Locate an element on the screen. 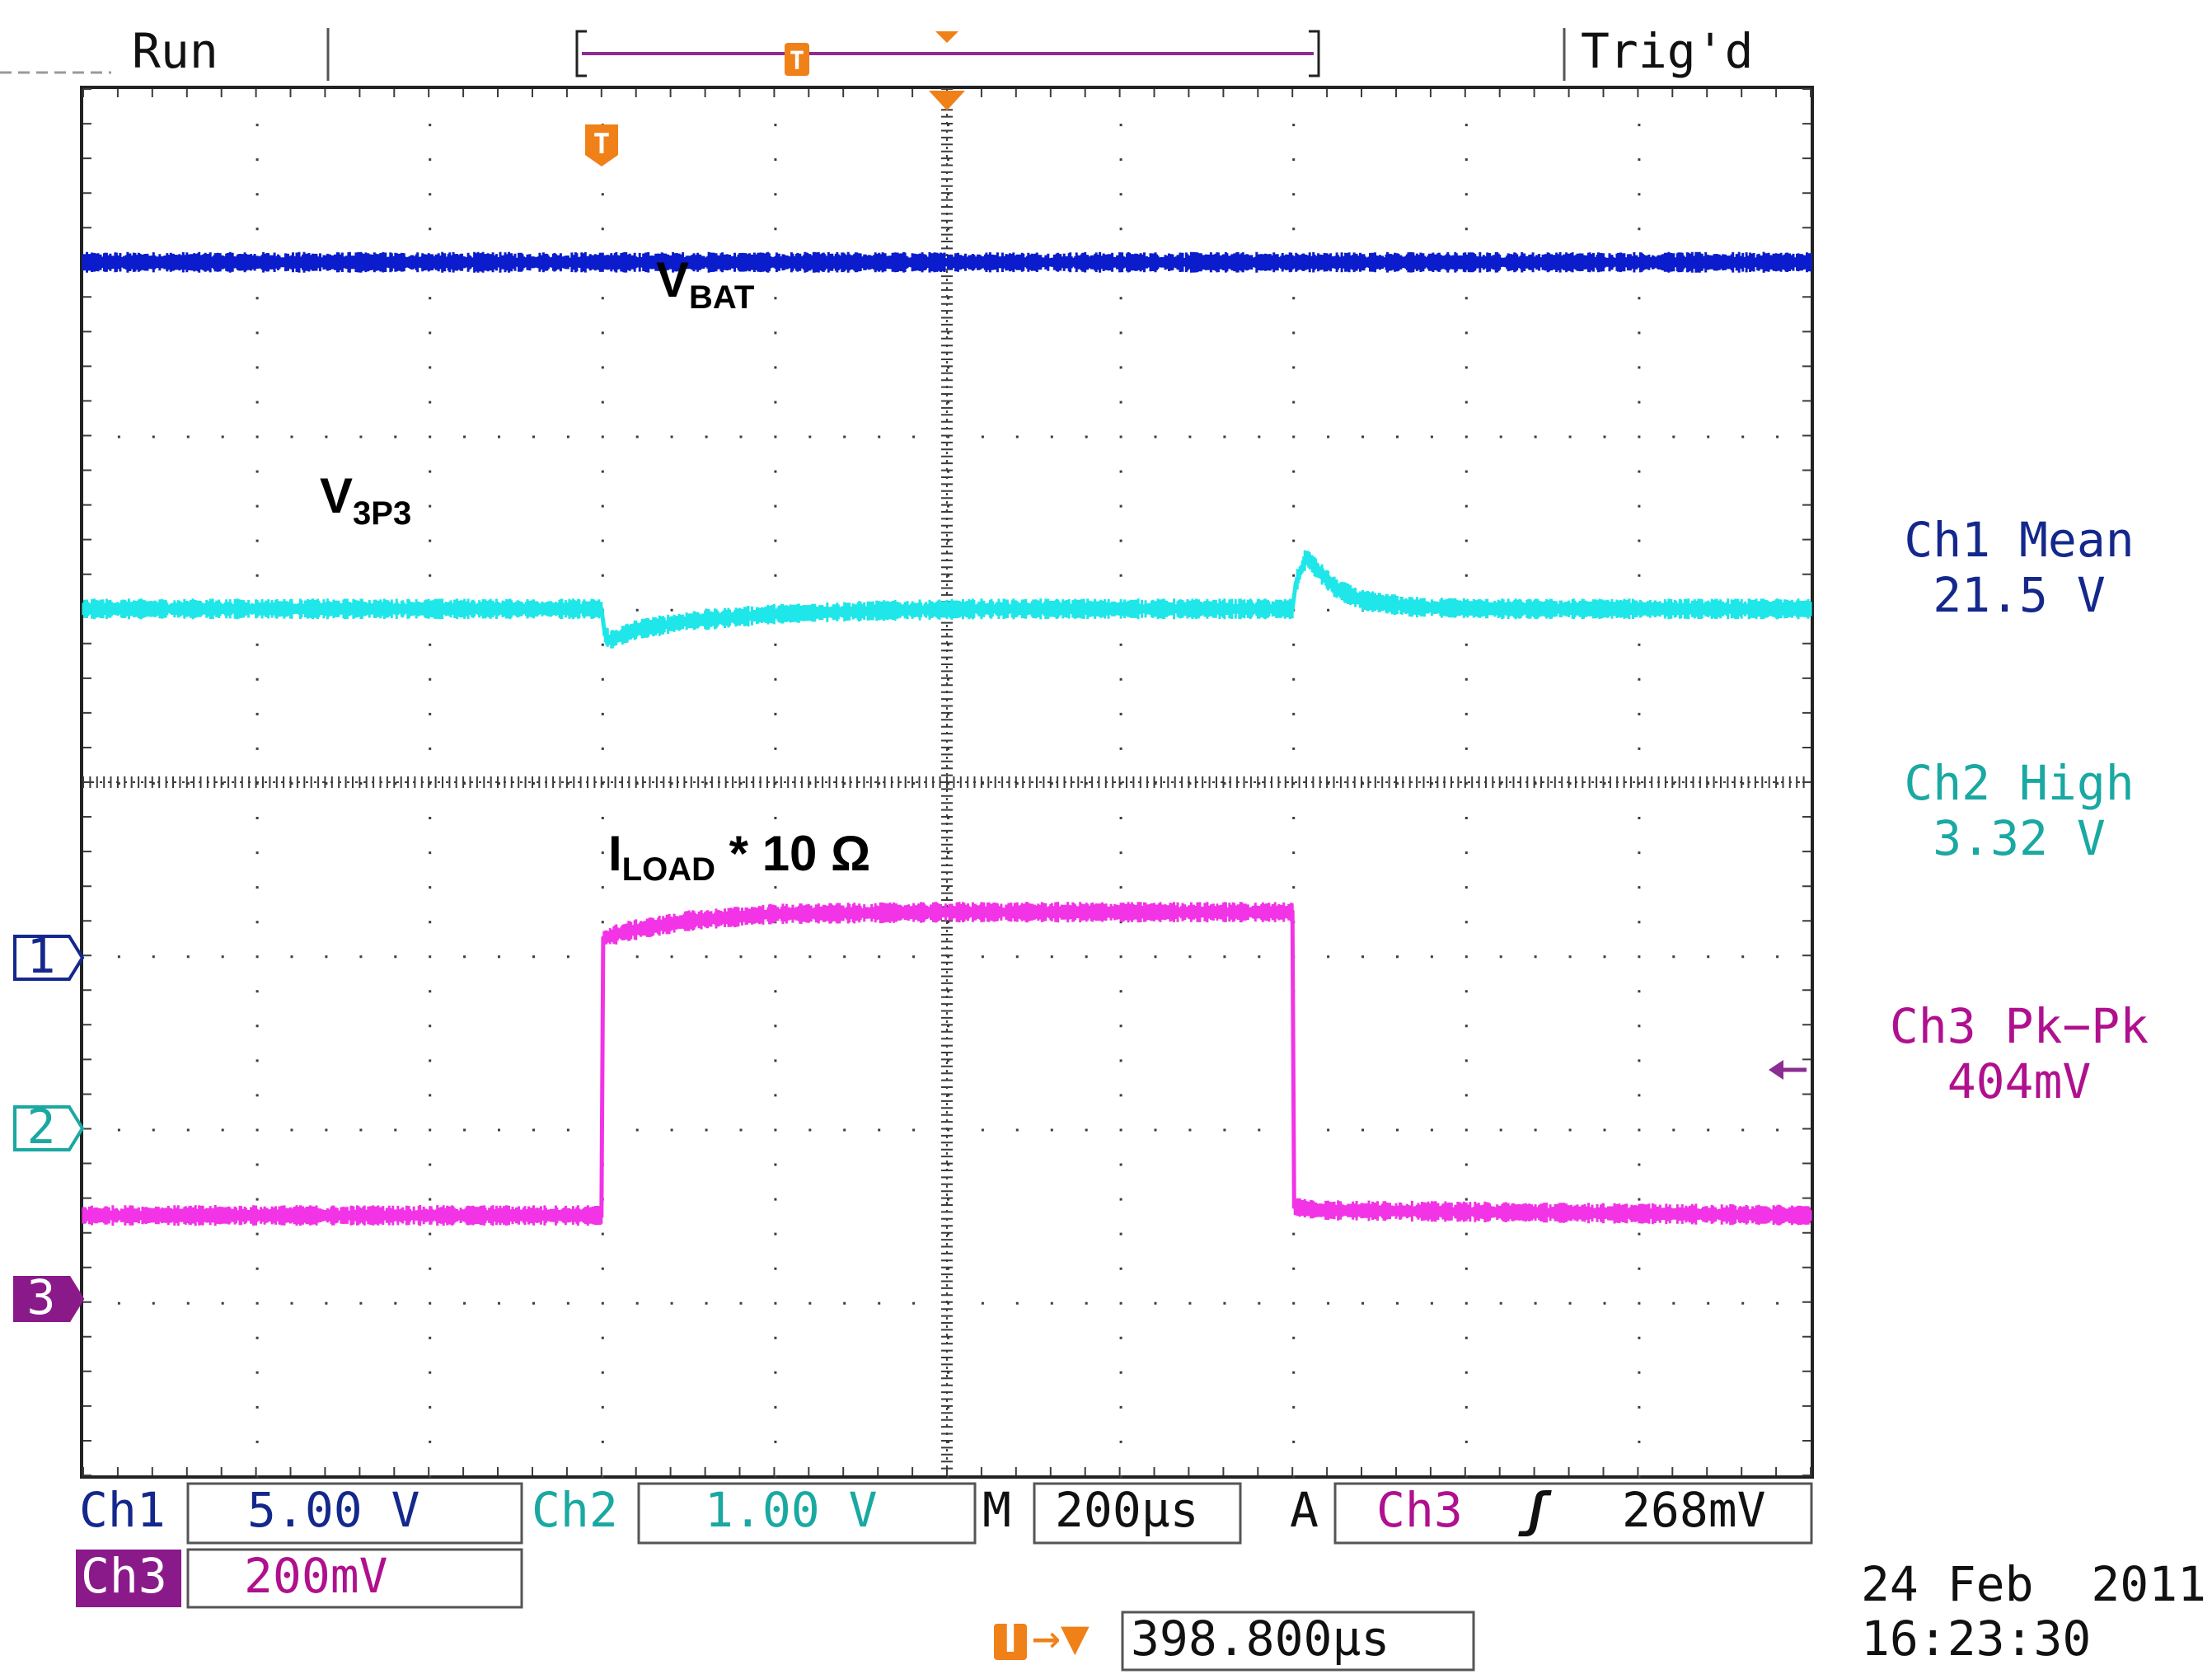 The width and height of the screenshot is (2212, 1674). trace-ch2-v3p3 is located at coordinates (947, 599).